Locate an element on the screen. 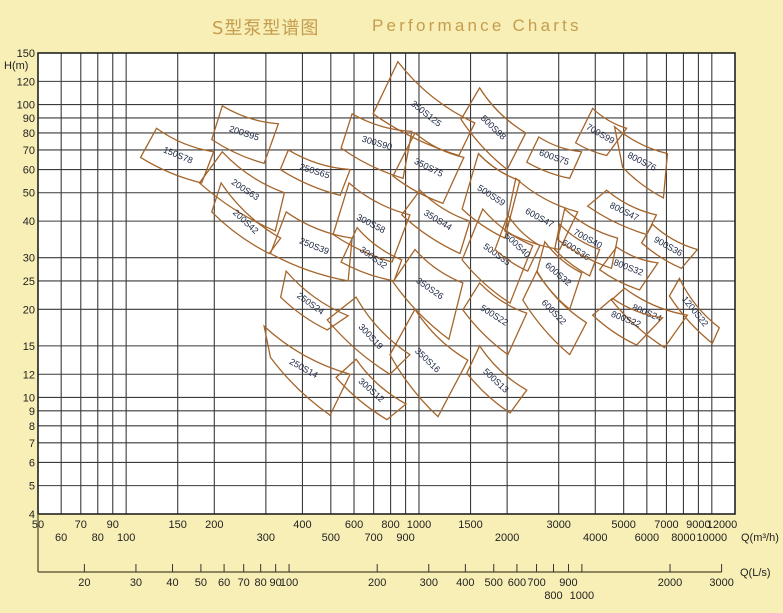  y-tick-label: 7 is located at coordinates (32, 444).